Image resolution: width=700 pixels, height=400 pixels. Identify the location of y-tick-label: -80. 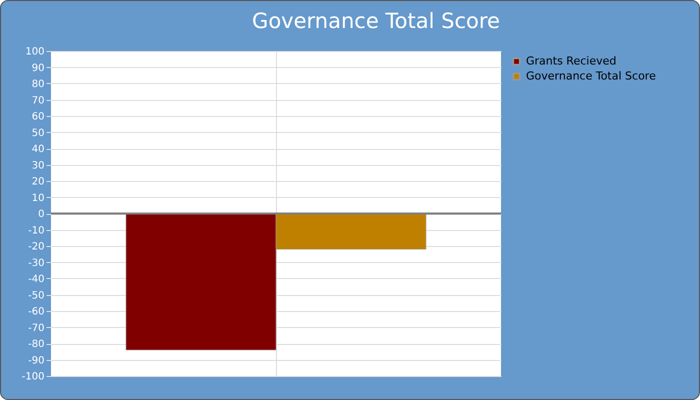
(36, 344).